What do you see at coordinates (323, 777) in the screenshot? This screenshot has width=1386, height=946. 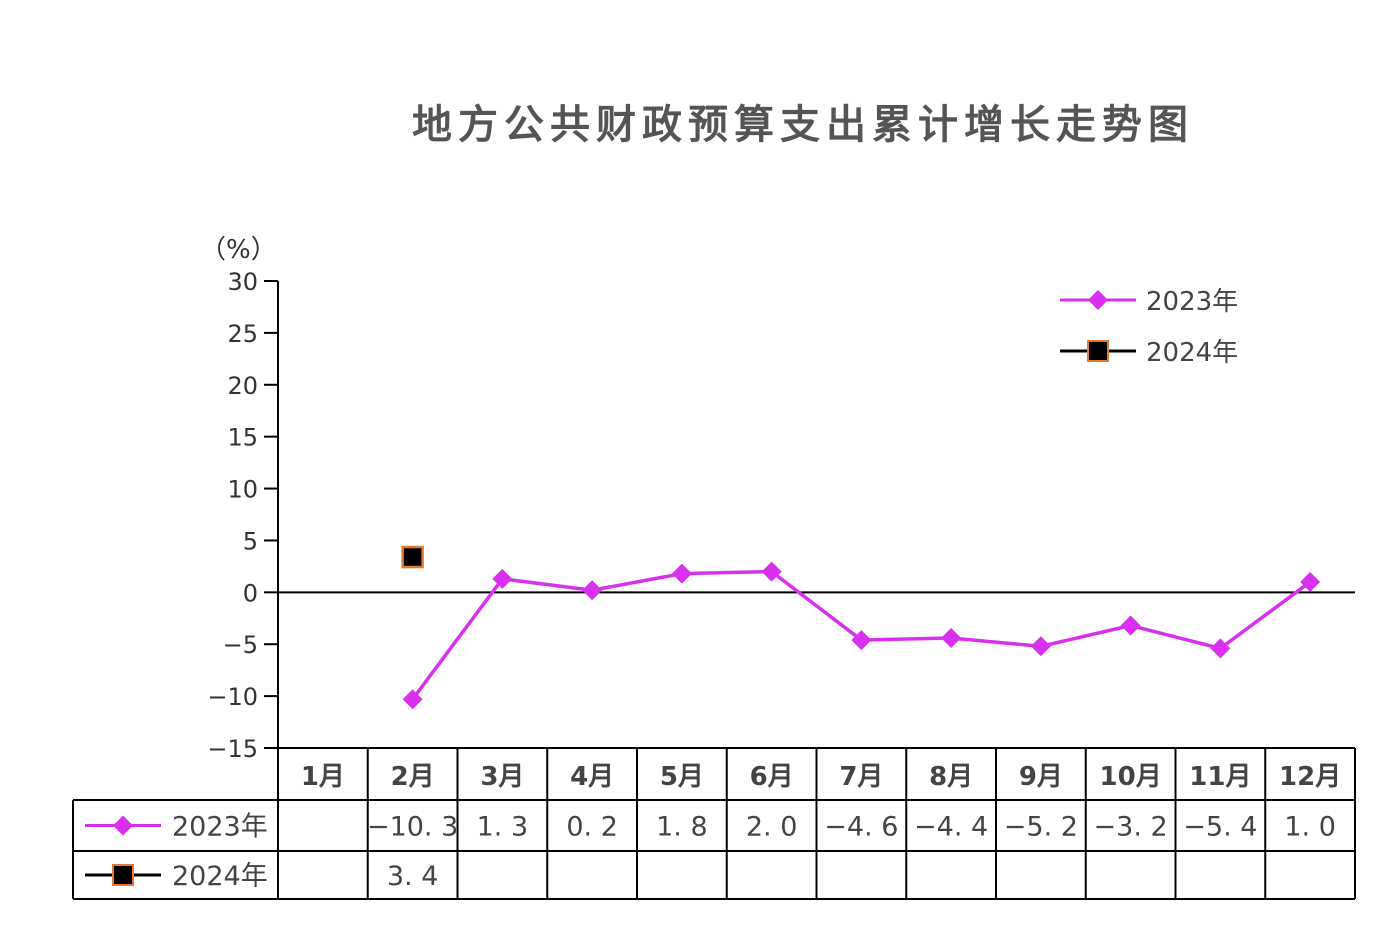 I see `month-label: 1月` at bounding box center [323, 777].